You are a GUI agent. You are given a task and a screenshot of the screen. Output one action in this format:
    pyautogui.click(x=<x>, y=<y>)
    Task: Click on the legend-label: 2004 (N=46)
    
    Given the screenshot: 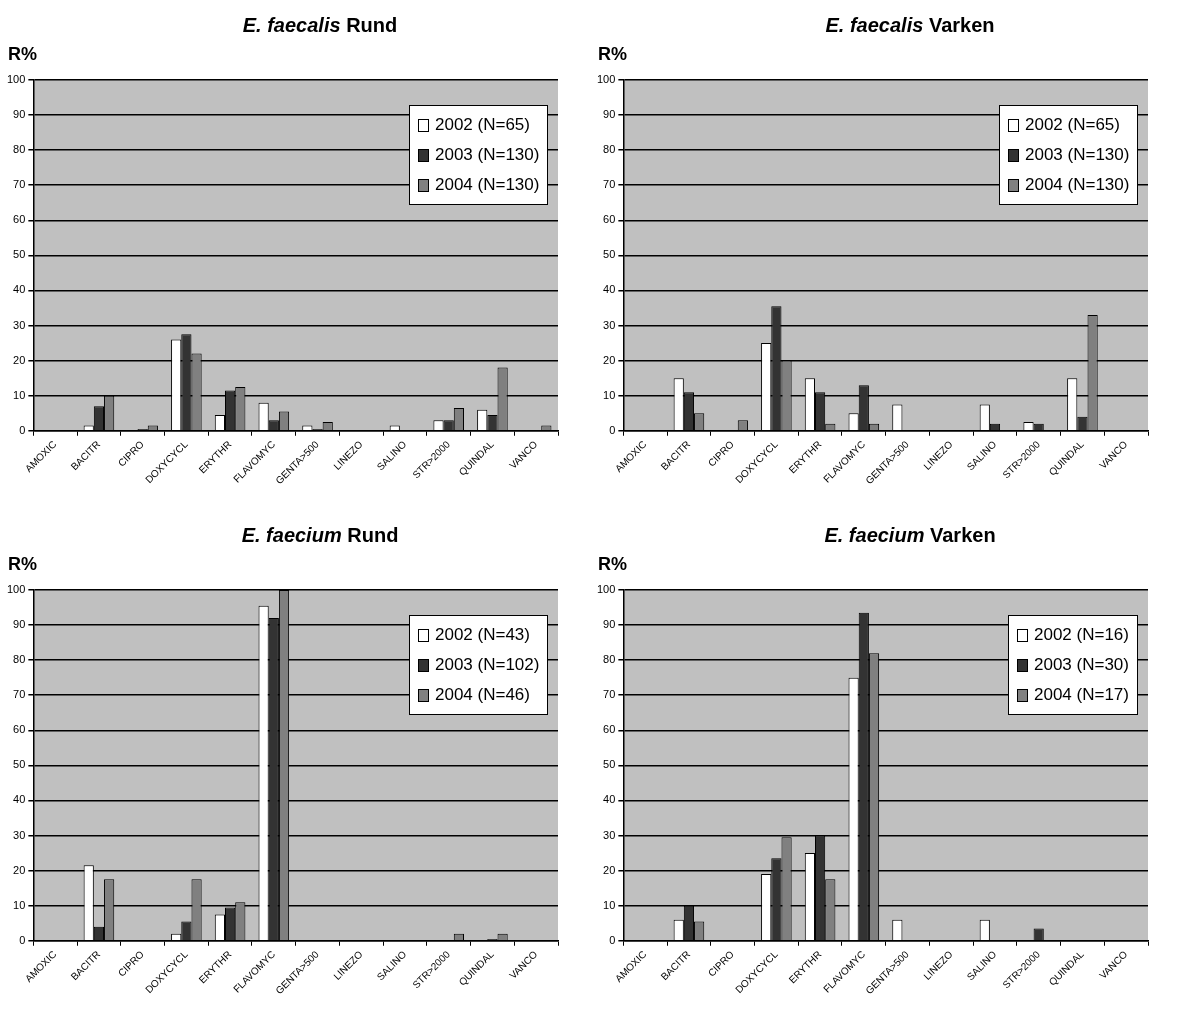 What is the action you would take?
    pyautogui.click(x=482, y=695)
    